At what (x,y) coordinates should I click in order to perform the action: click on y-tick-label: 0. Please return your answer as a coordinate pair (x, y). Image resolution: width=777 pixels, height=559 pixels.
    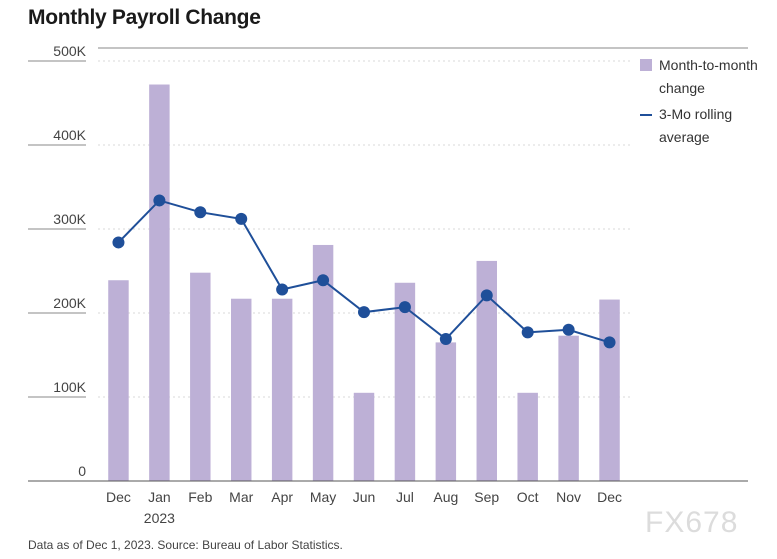
    Looking at the image, I should click on (82, 471).